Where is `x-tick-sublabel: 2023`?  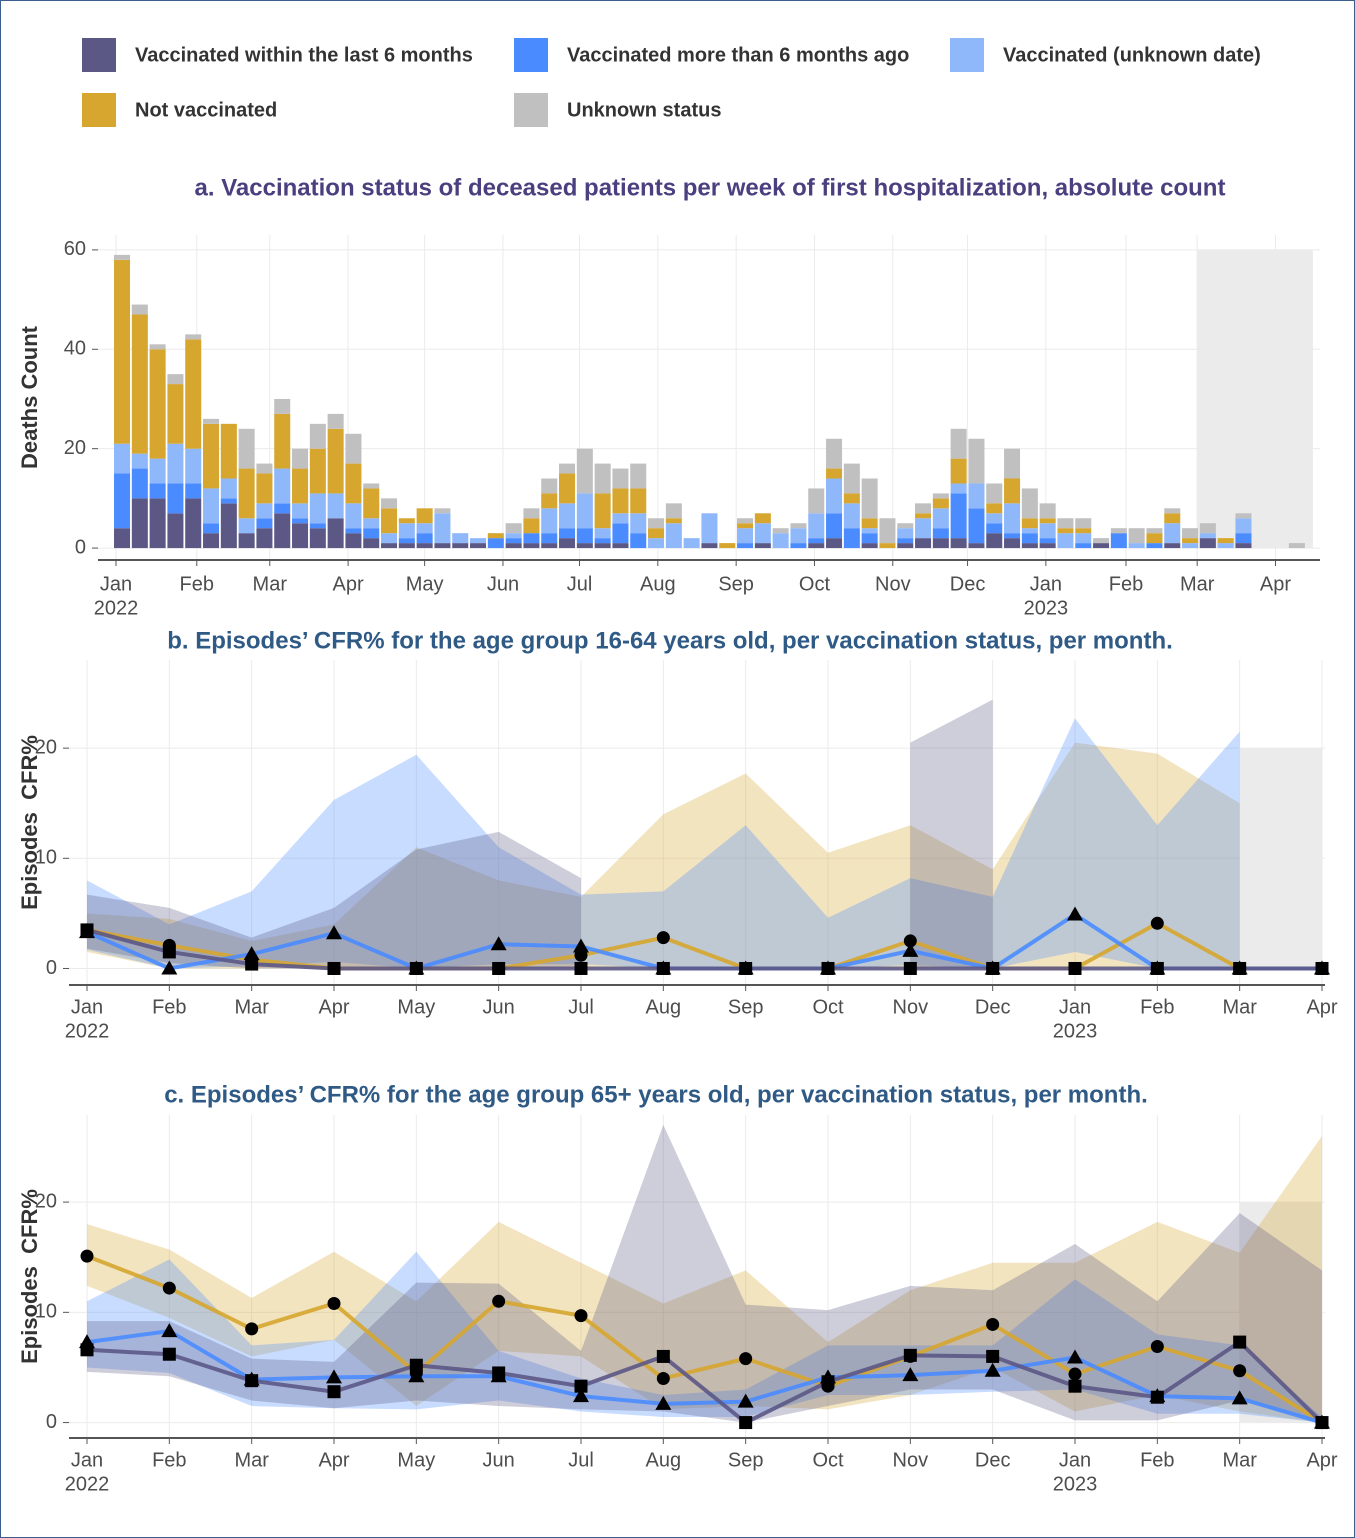
x-tick-sublabel: 2023 is located at coordinates (1046, 608).